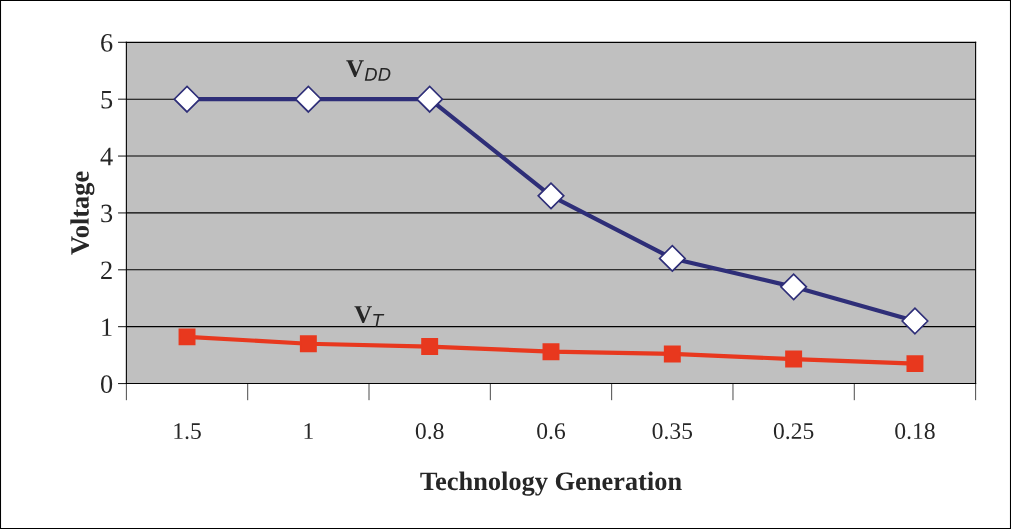 Image resolution: width=1011 pixels, height=529 pixels. Describe the element at coordinates (551, 483) in the screenshot. I see `x-axis-title: Technology Generation` at that location.